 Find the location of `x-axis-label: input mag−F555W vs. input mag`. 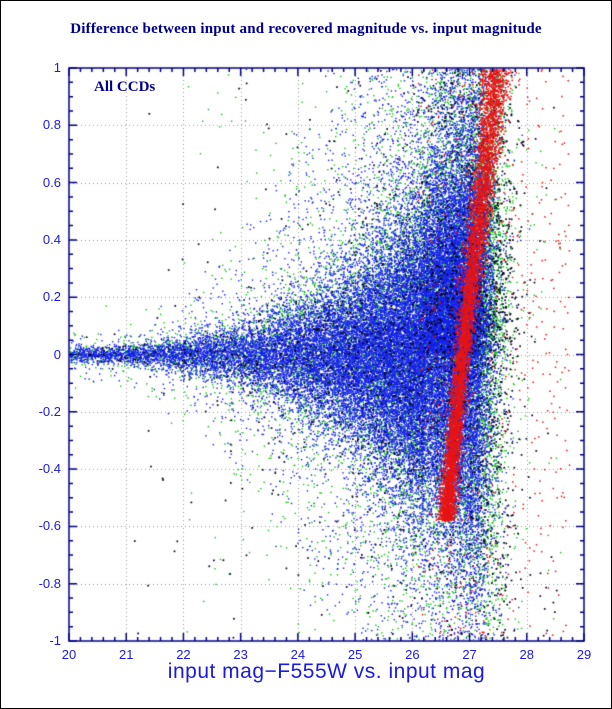

x-axis-label: input mag−F555W vs. input mag is located at coordinates (326, 671).